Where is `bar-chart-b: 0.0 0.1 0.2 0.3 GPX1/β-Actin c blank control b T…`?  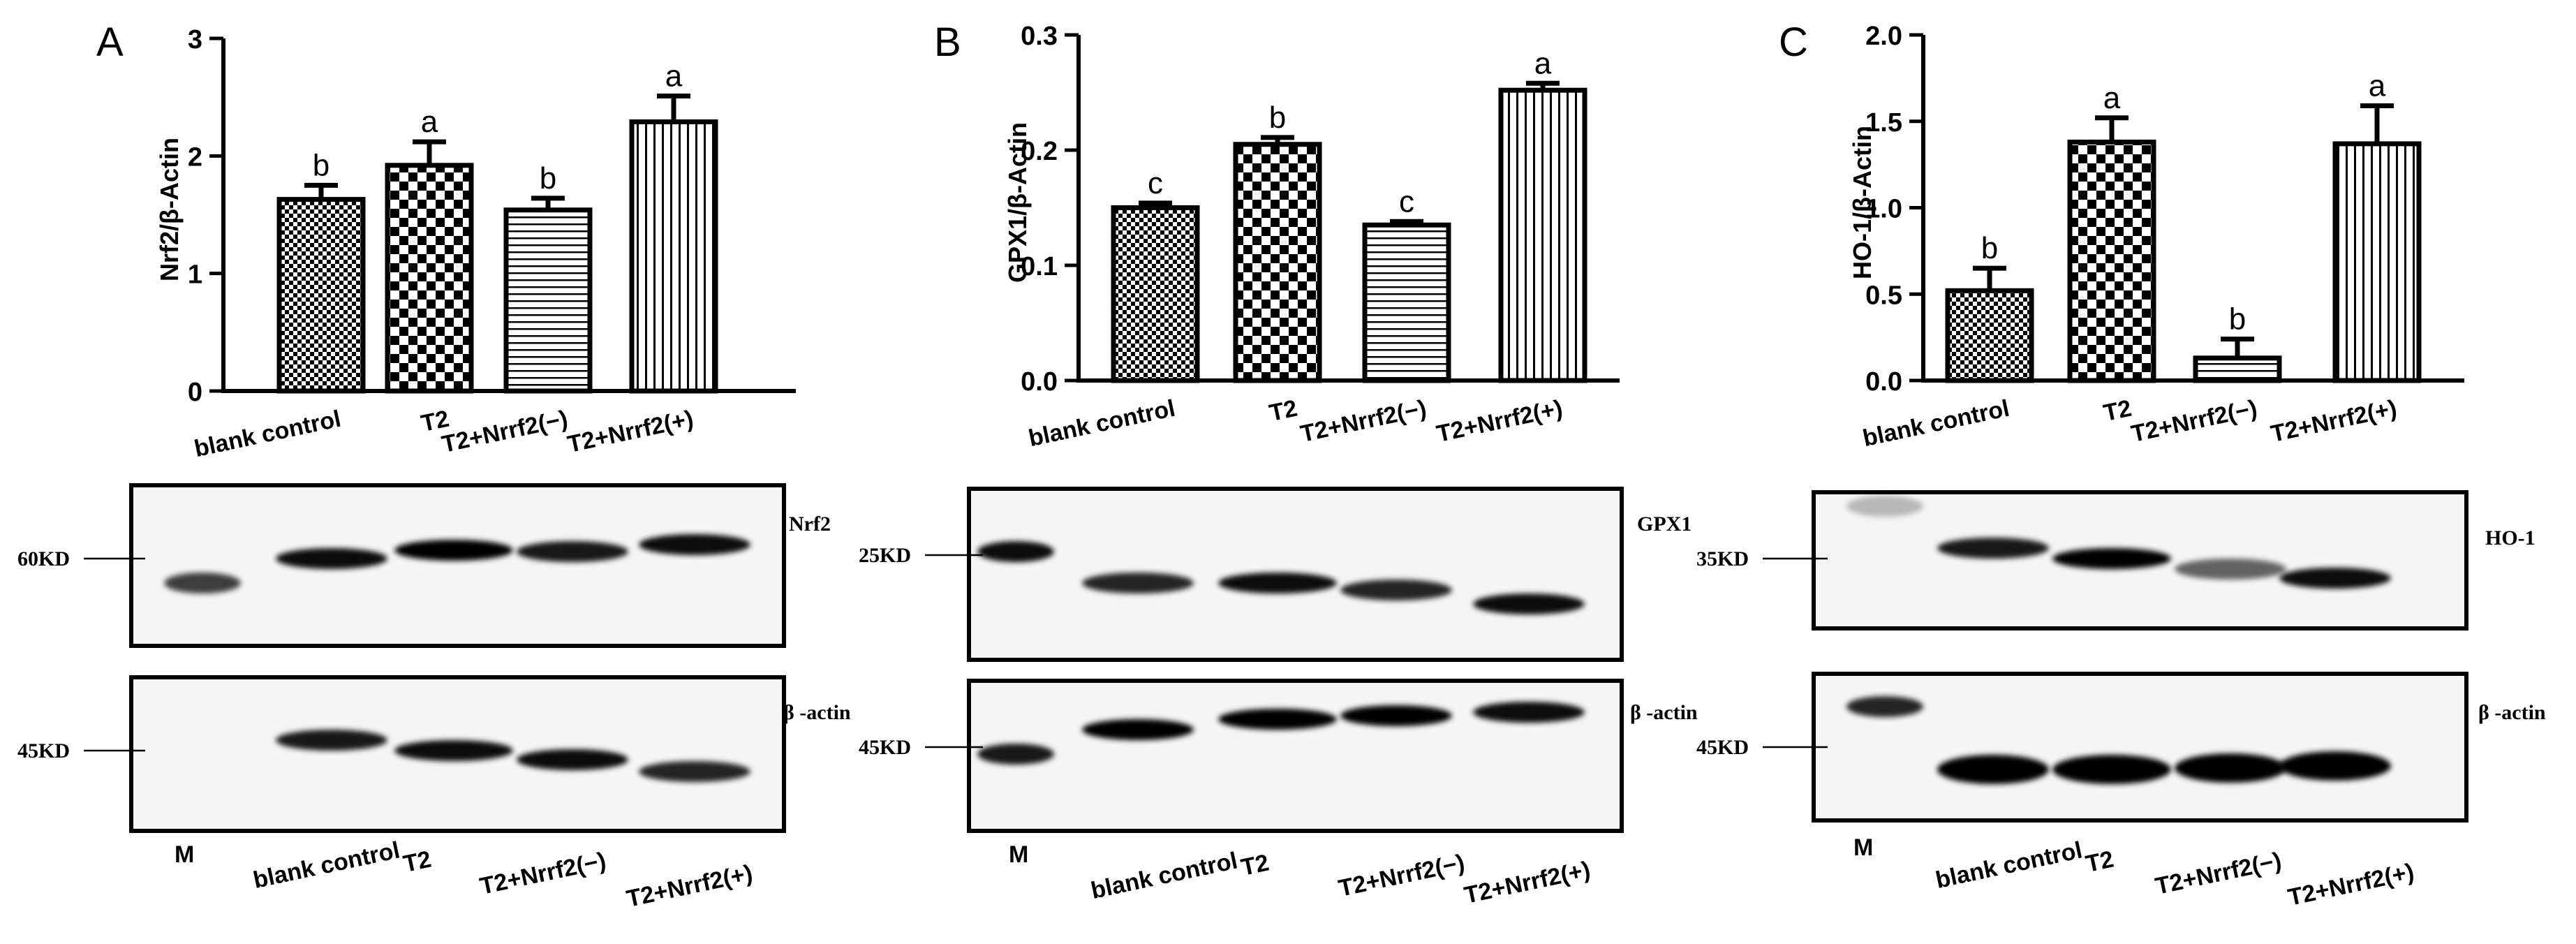
bar-chart-b: 0.0 0.1 0.2 0.3 GPX1/β-Actin c blank control b T… is located at coordinates (1311, 237).